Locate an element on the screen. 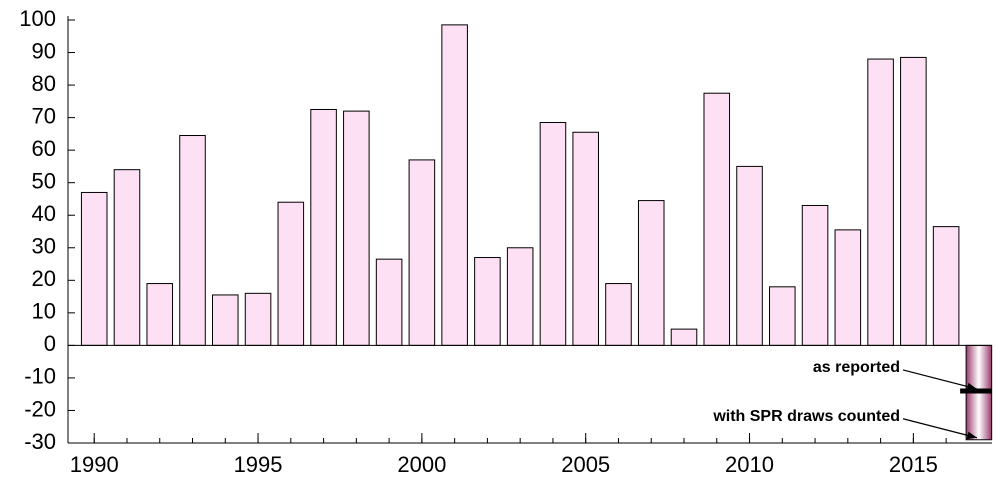  y-tick-label: 30 is located at coordinates (44, 246).